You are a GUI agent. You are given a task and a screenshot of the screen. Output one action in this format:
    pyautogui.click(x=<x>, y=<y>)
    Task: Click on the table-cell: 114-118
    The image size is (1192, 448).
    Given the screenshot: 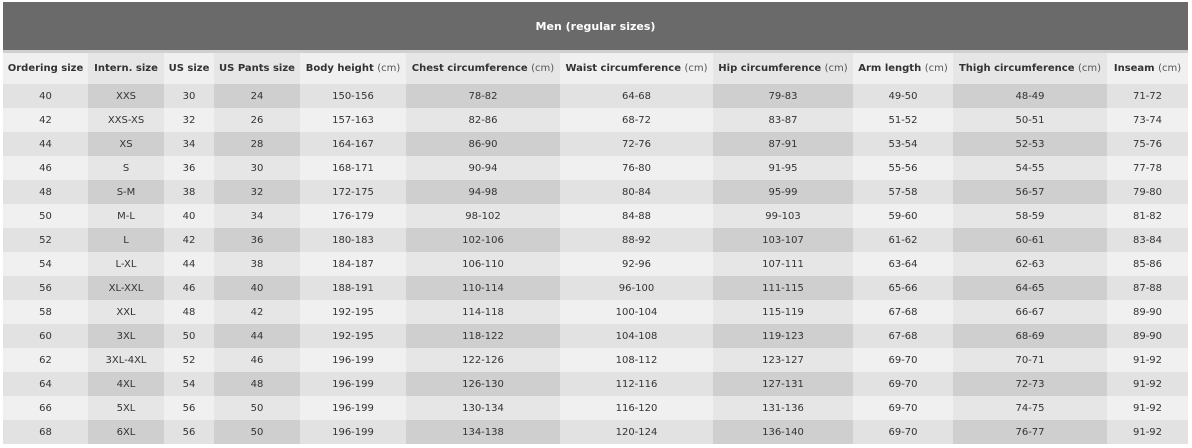 What is the action you would take?
    pyautogui.click(x=483, y=312)
    